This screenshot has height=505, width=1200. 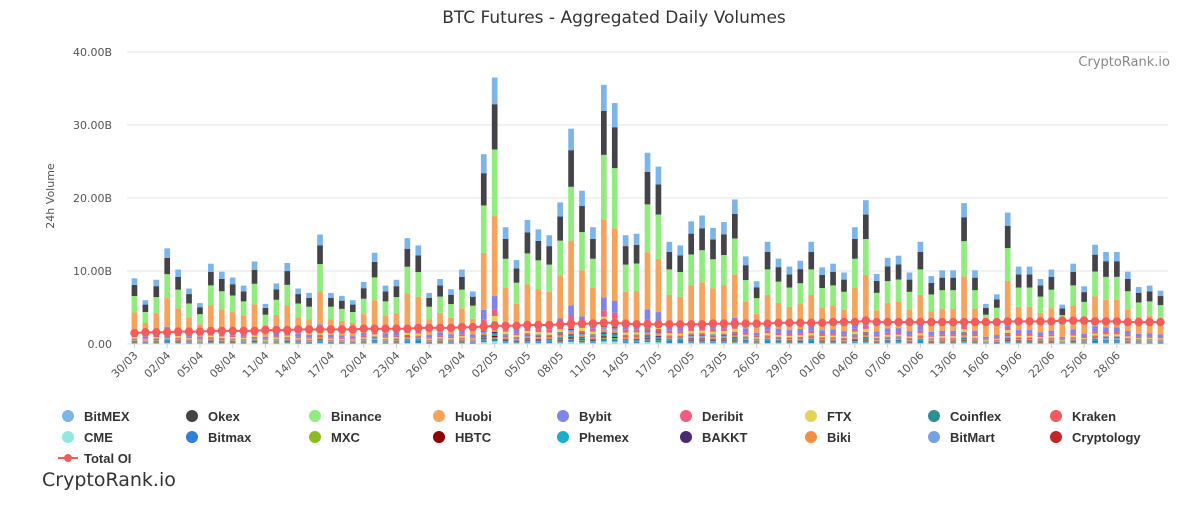 What do you see at coordinates (584, 416) in the screenshot?
I see `legend-item: Bybit` at bounding box center [584, 416].